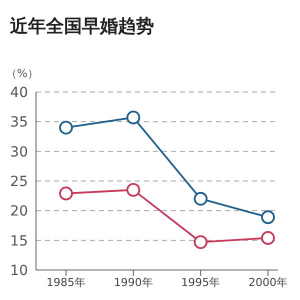 This screenshot has width=300, height=300. I want to click on y-tick-label: 30, so click(19, 152).